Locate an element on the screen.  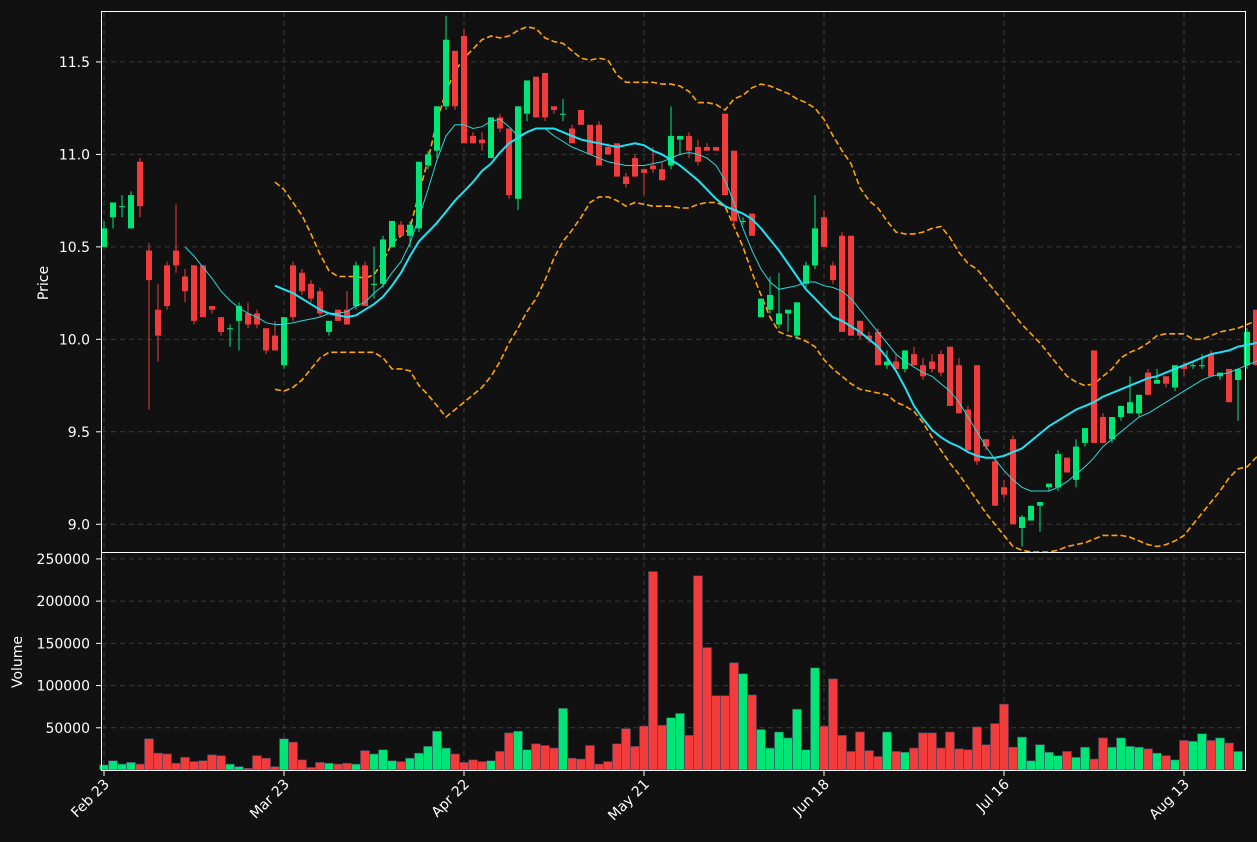
volume-tick-label: 150000 is located at coordinates (63, 644).